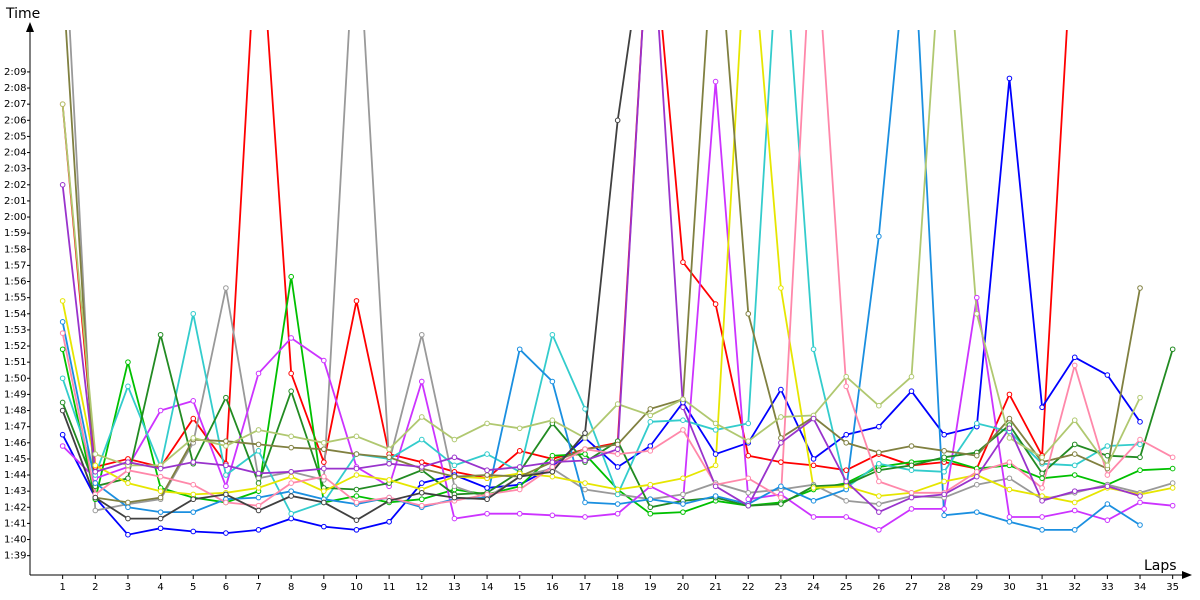  What do you see at coordinates (15, 233) in the screenshot?
I see `y-tick-label: 1:59` at bounding box center [15, 233].